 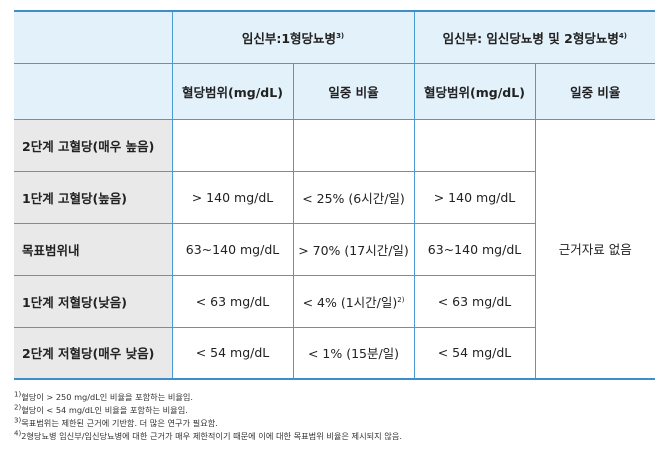 I want to click on footnote: 1)혈당이 > 250 mg/dL인 비율을 포함하는 비율임., so click(x=104, y=396).